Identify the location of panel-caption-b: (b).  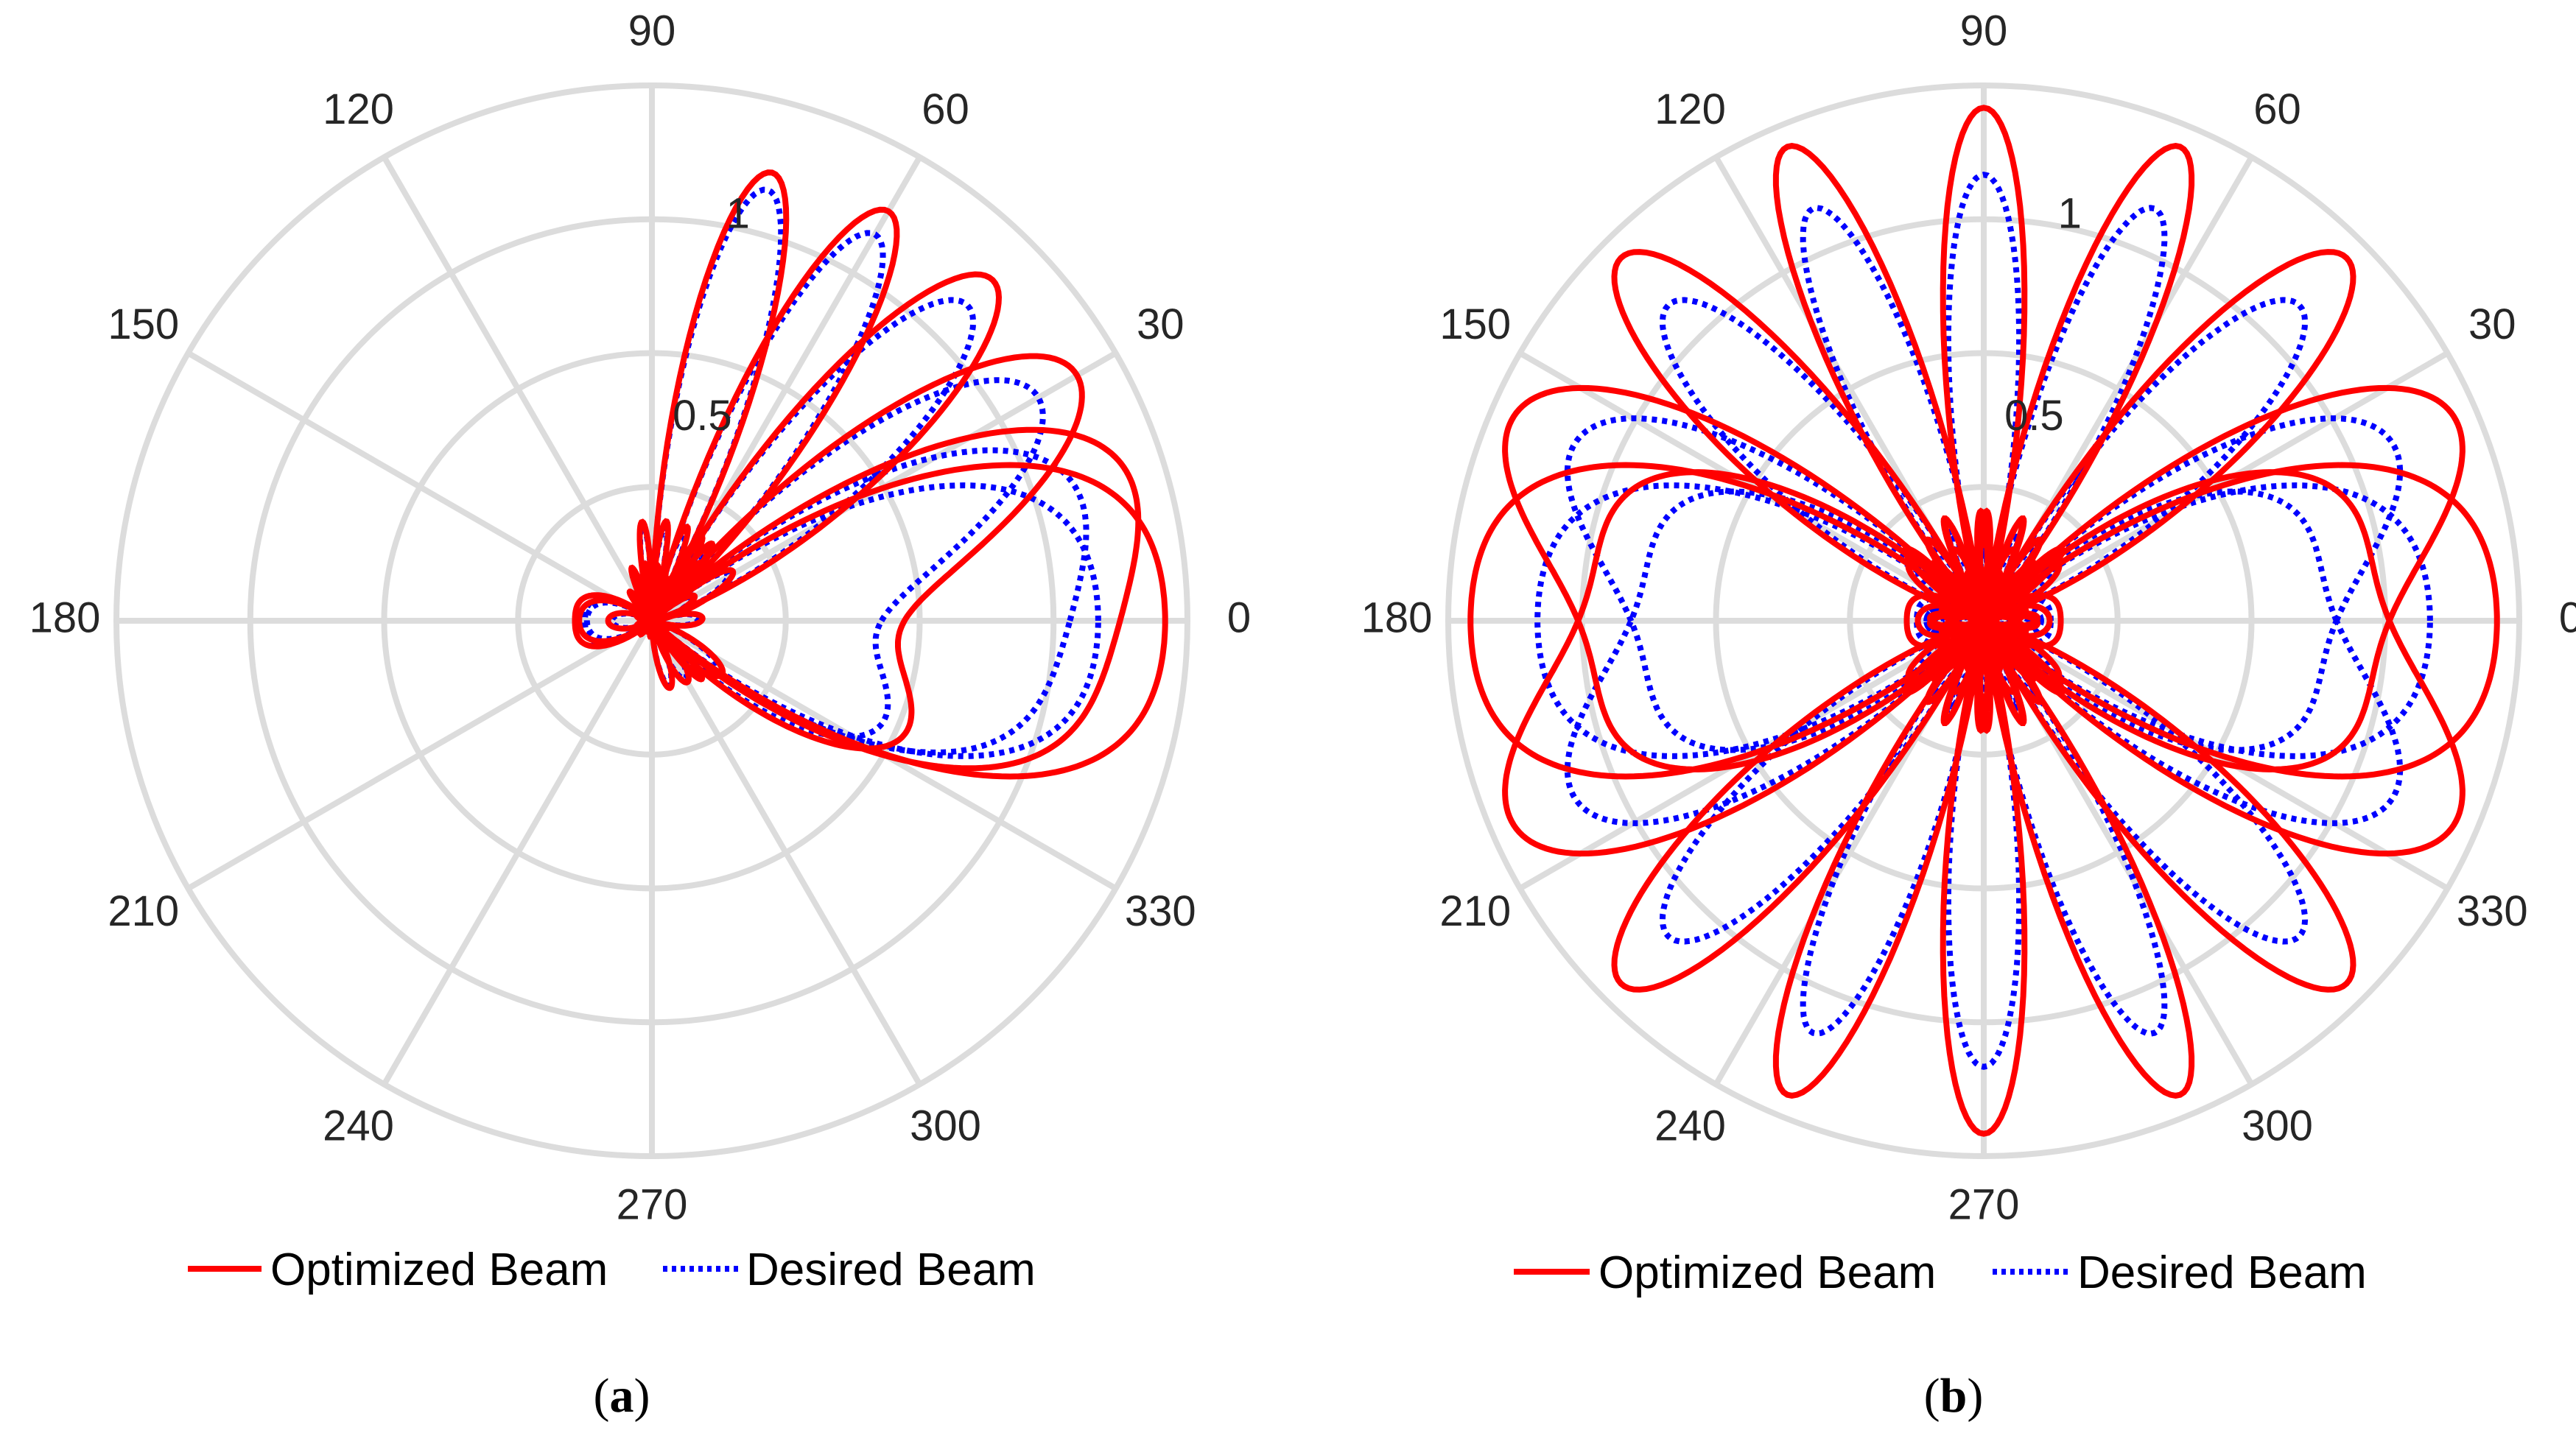
(1954, 1396).